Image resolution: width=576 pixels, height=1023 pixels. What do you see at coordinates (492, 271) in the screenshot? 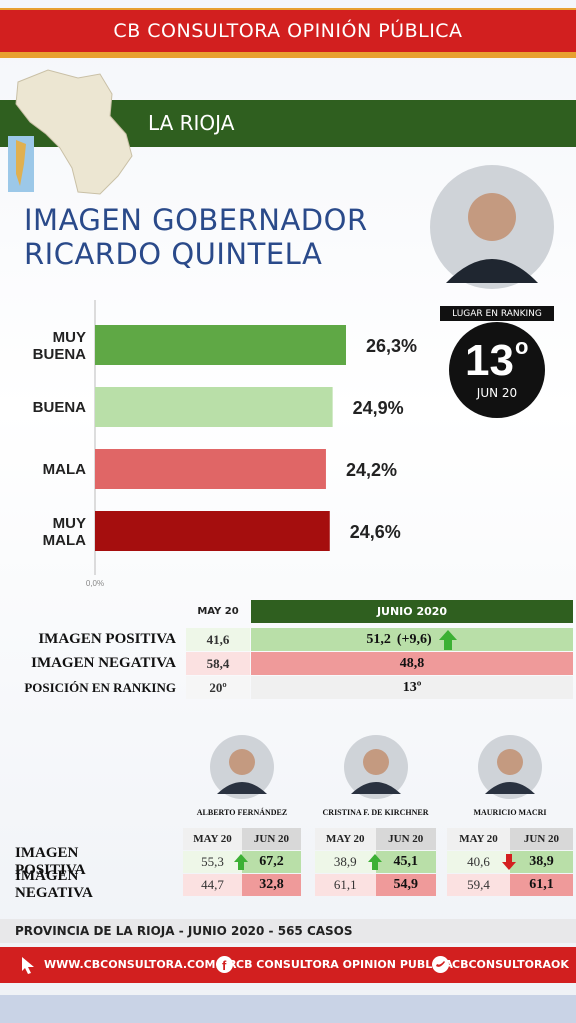
I see `photo-body` at bounding box center [492, 271].